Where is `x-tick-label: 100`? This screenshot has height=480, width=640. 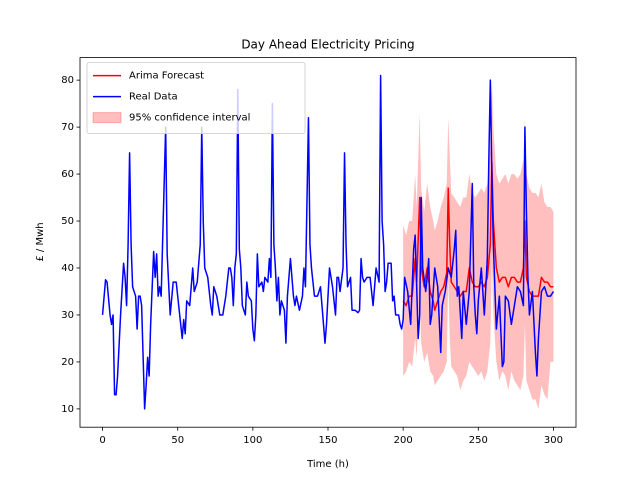 x-tick-label: 100 is located at coordinates (252, 440).